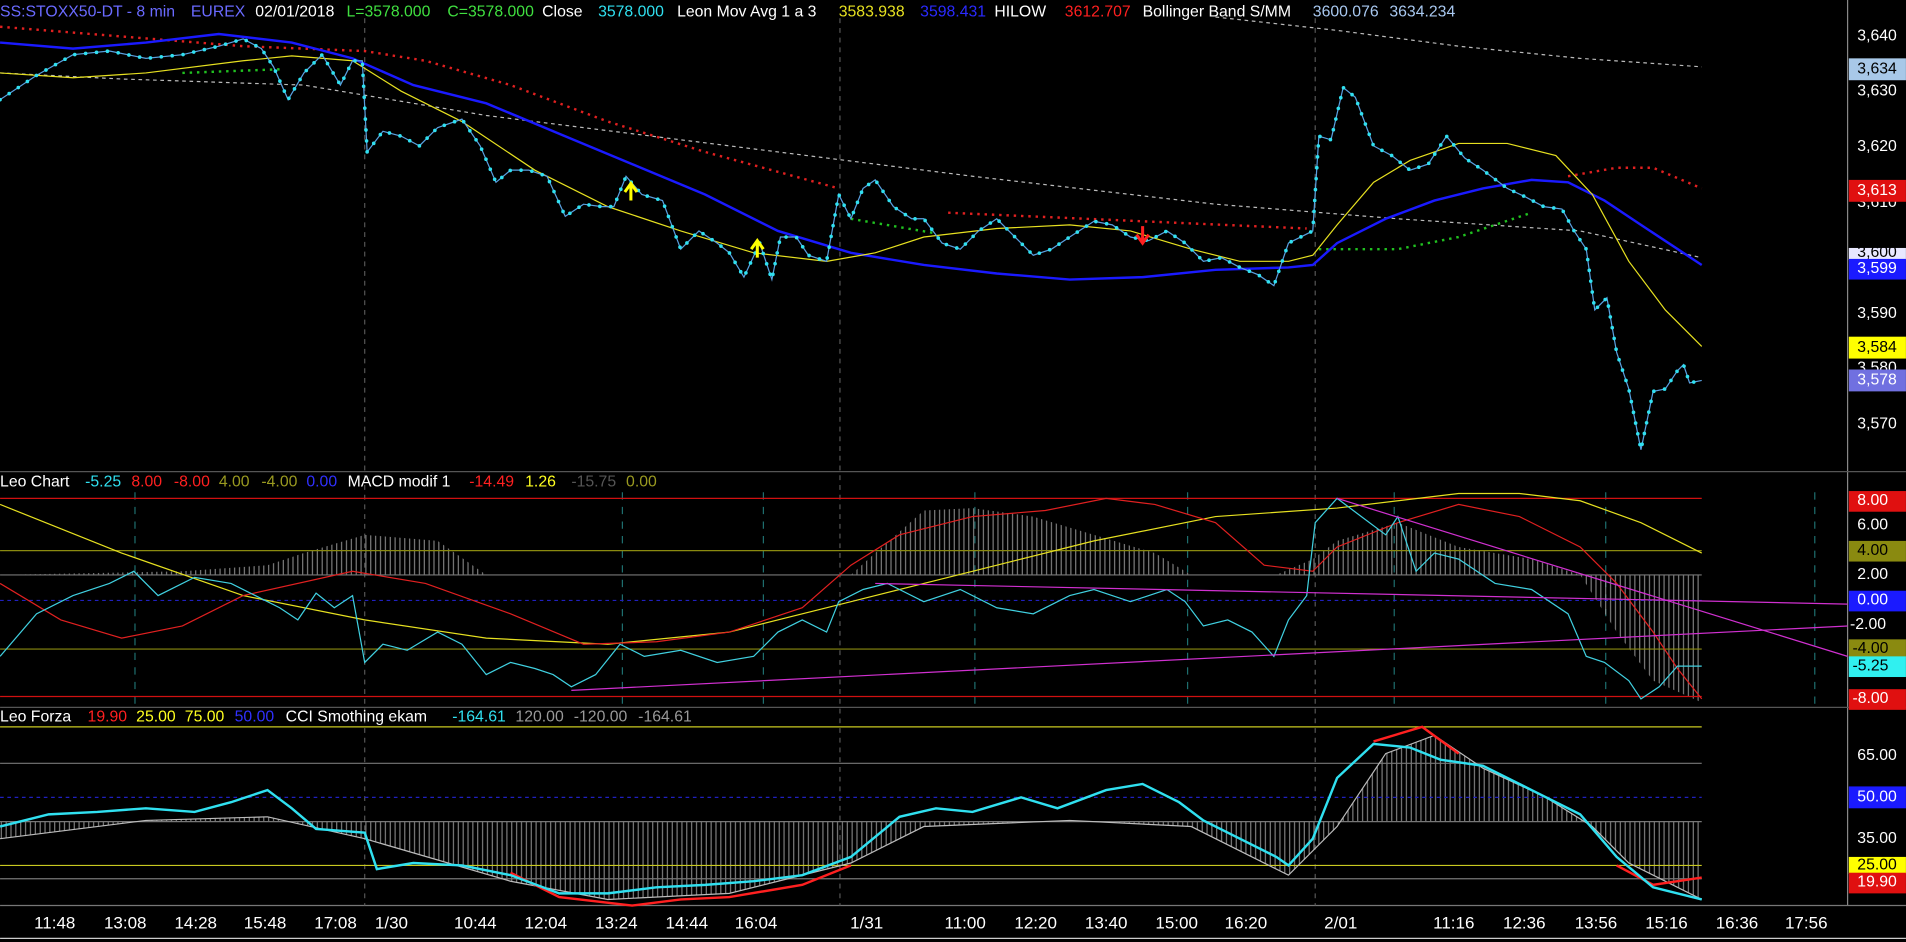  Describe the element at coordinates (1106, 922) in the screenshot. I see `time-label: 13:40` at that location.